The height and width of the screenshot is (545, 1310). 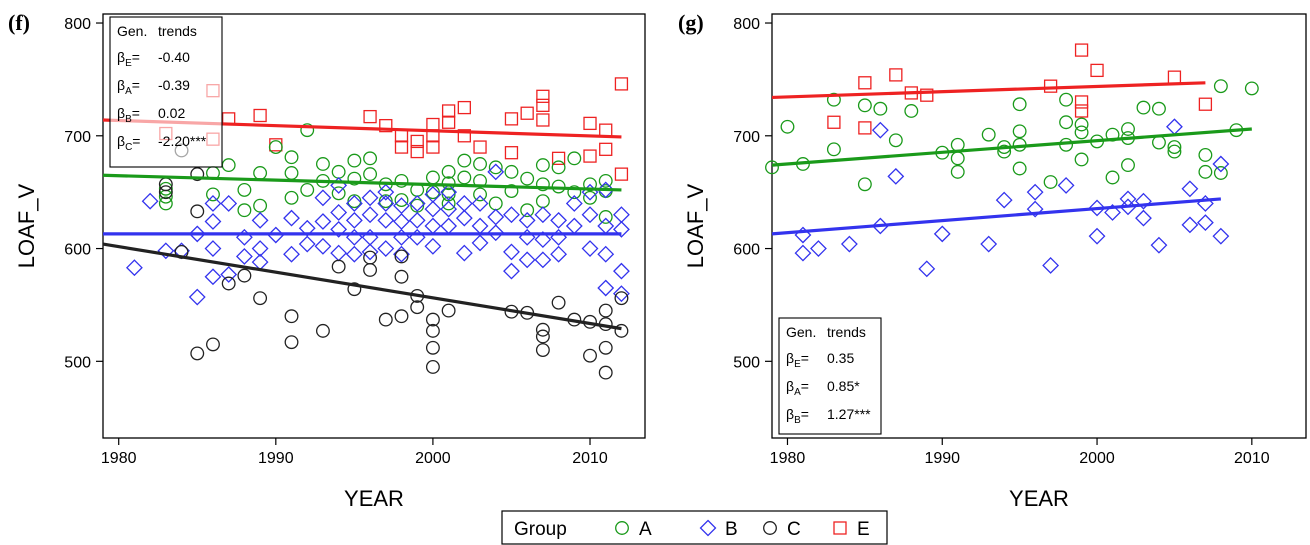 I want to click on legend-label-C: C, so click(x=794, y=529).